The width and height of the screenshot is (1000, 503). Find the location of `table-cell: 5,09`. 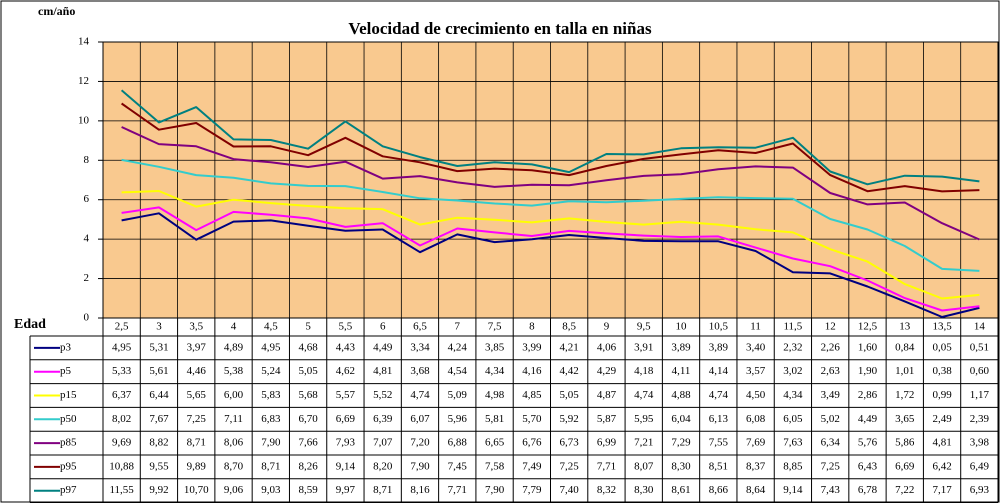

table-cell: 5,09 is located at coordinates (458, 395).